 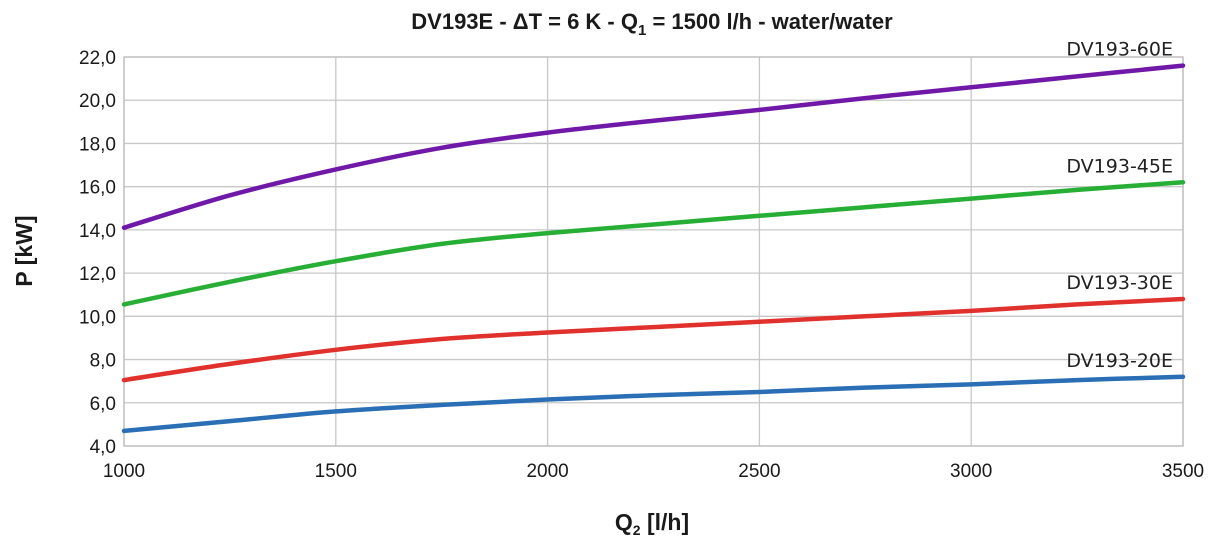 What do you see at coordinates (97, 188) in the screenshot?
I see `y-tick-label: 16,0` at bounding box center [97, 188].